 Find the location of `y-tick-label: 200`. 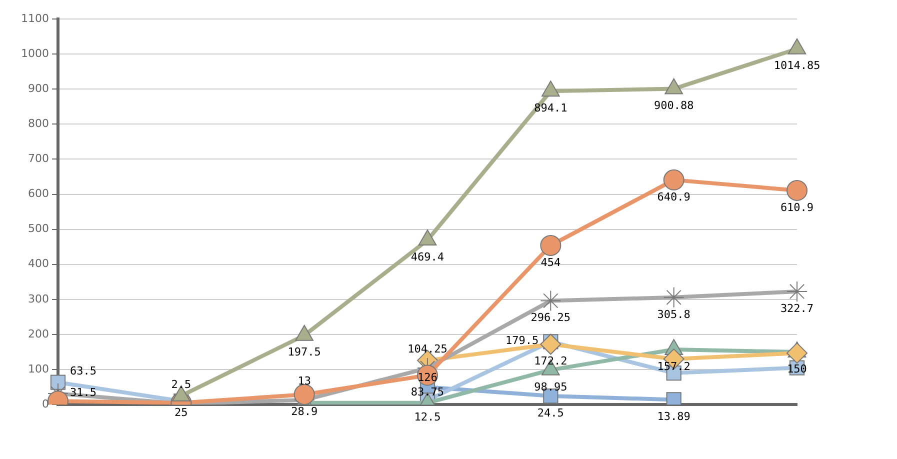

y-tick-label: 200 is located at coordinates (38, 333).